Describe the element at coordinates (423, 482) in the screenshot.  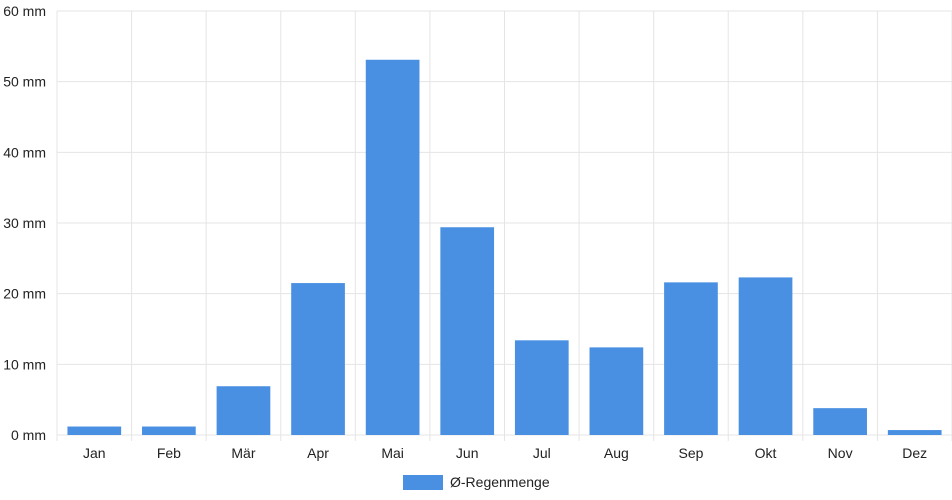
I see `legend-swatch` at that location.